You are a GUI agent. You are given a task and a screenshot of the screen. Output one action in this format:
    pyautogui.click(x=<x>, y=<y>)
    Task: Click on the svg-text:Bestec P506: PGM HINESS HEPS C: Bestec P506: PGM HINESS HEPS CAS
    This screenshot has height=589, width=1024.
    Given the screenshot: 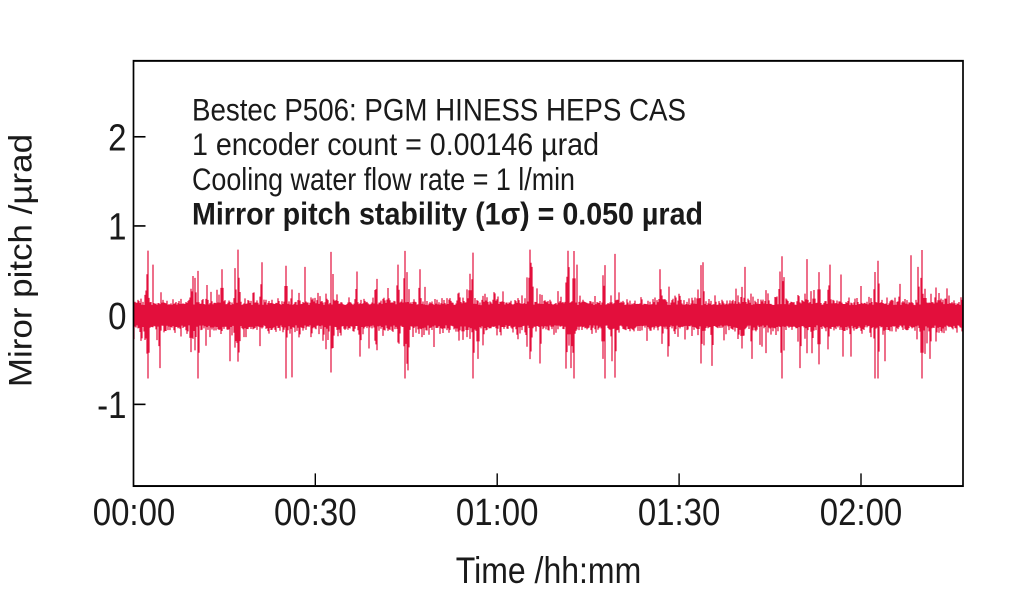 What is the action you would take?
    pyautogui.click(x=439, y=110)
    